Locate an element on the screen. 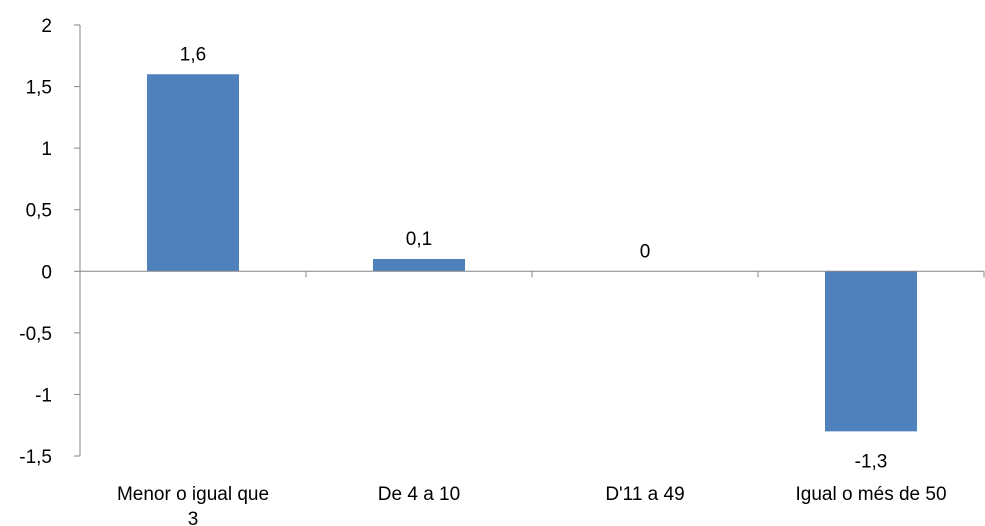 The image size is (985, 526). category-label-line: 3 is located at coordinates (193, 517).